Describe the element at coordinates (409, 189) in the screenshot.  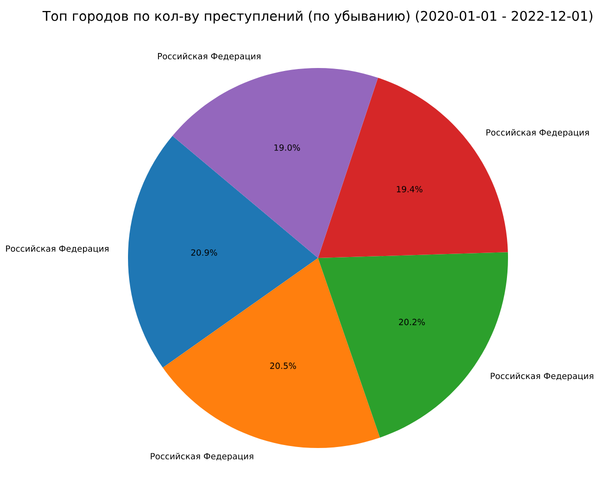
I see `data-label: 19.4%` at that location.